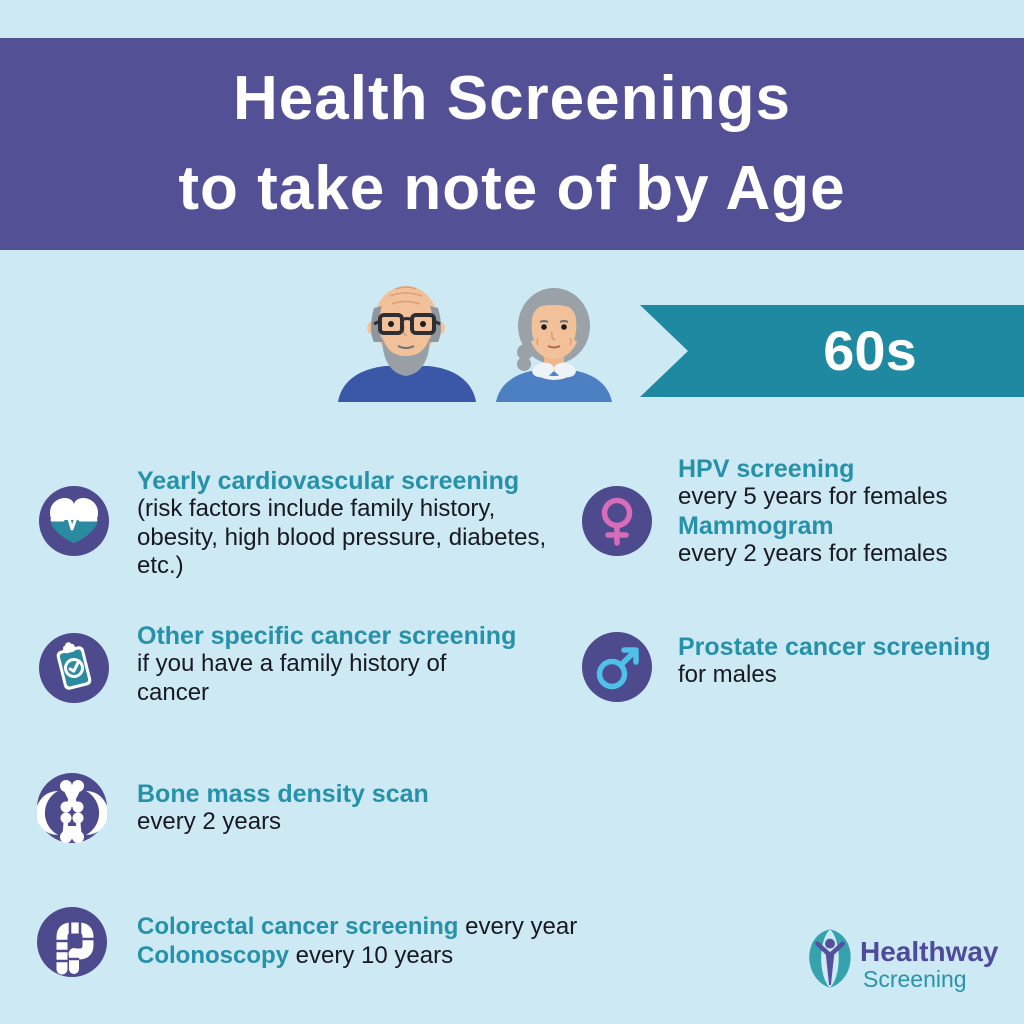  Describe the element at coordinates (316, 508) in the screenshot. I see `cardio-body-line: (risk factors include family history,` at that location.